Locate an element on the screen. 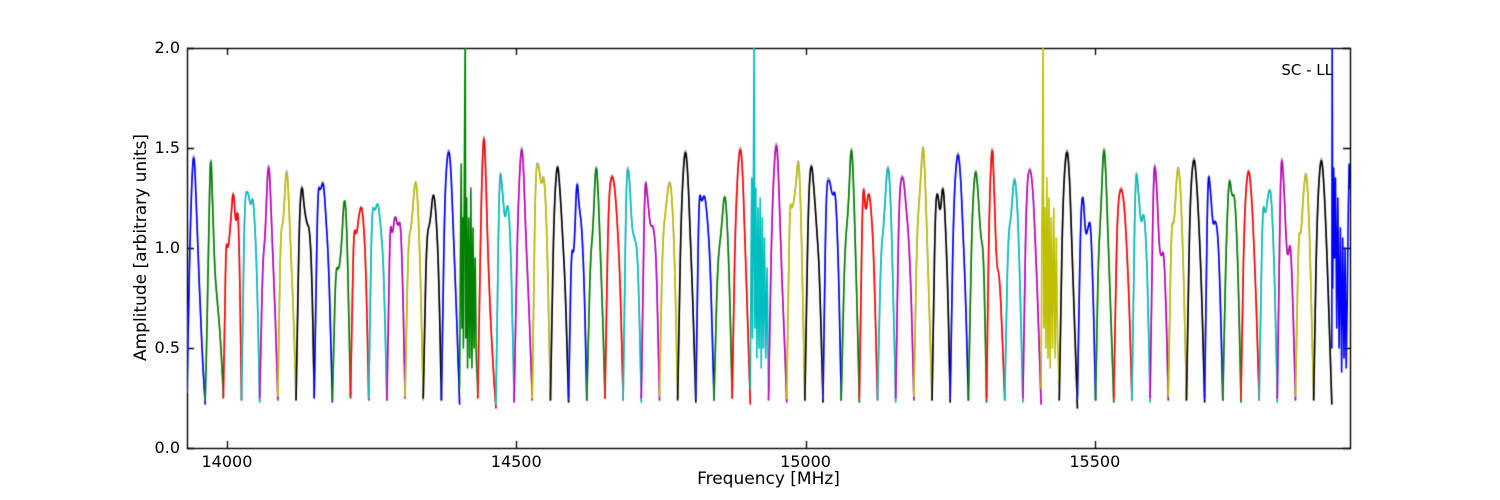  x-tick-label: 14000 is located at coordinates (227, 461).